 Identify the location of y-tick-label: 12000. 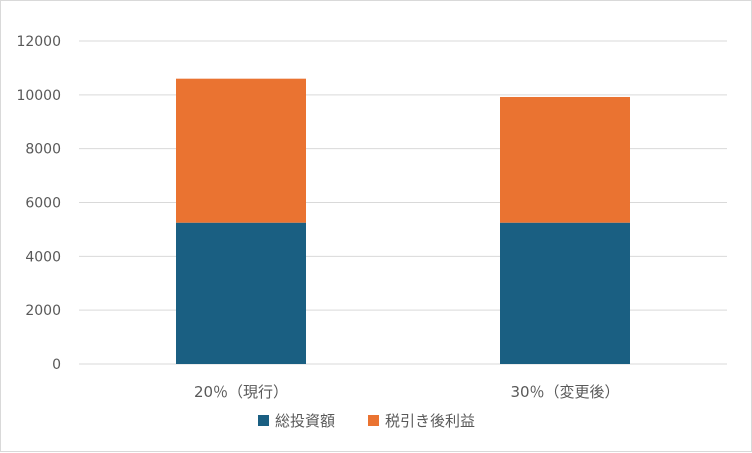
(38, 42).